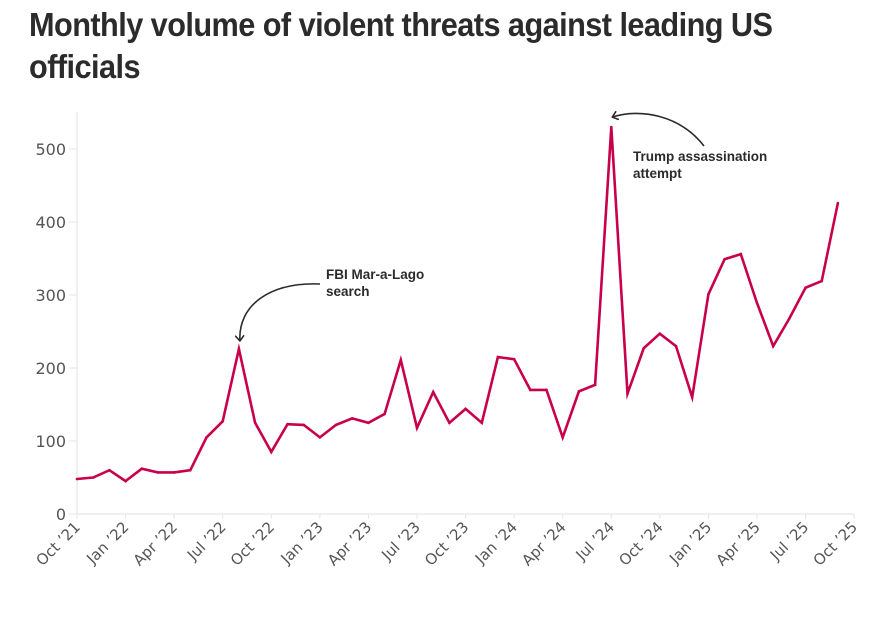 The width and height of the screenshot is (893, 621). What do you see at coordinates (375, 274) in the screenshot?
I see `annotation-label: FBI Mar-a-Lago` at bounding box center [375, 274].